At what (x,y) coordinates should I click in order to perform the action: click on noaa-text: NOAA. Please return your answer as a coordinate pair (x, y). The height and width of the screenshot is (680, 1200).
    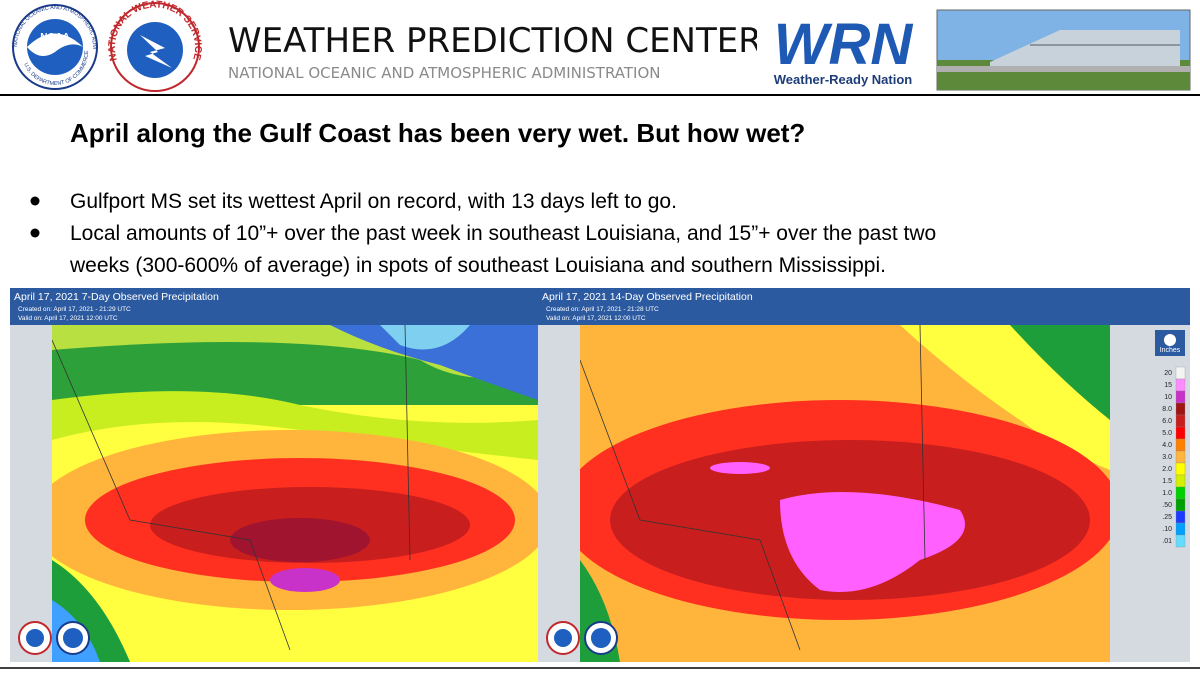
    Looking at the image, I should click on (54, 37).